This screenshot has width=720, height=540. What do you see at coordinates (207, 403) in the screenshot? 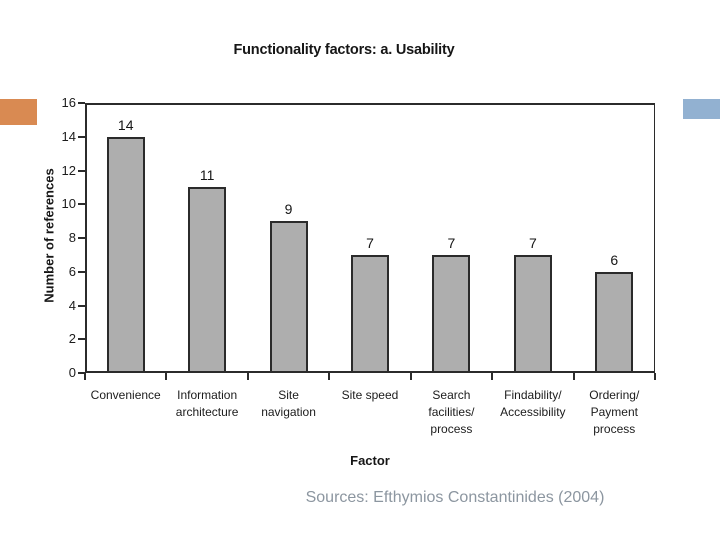
I see `x-category-label: Information architecture` at bounding box center [207, 403].